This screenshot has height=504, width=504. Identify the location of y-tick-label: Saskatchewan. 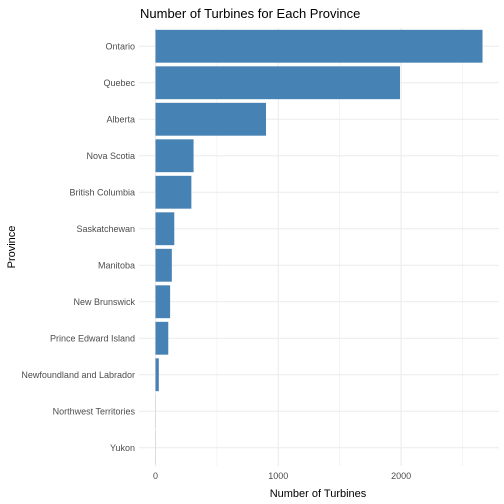
(105, 229).